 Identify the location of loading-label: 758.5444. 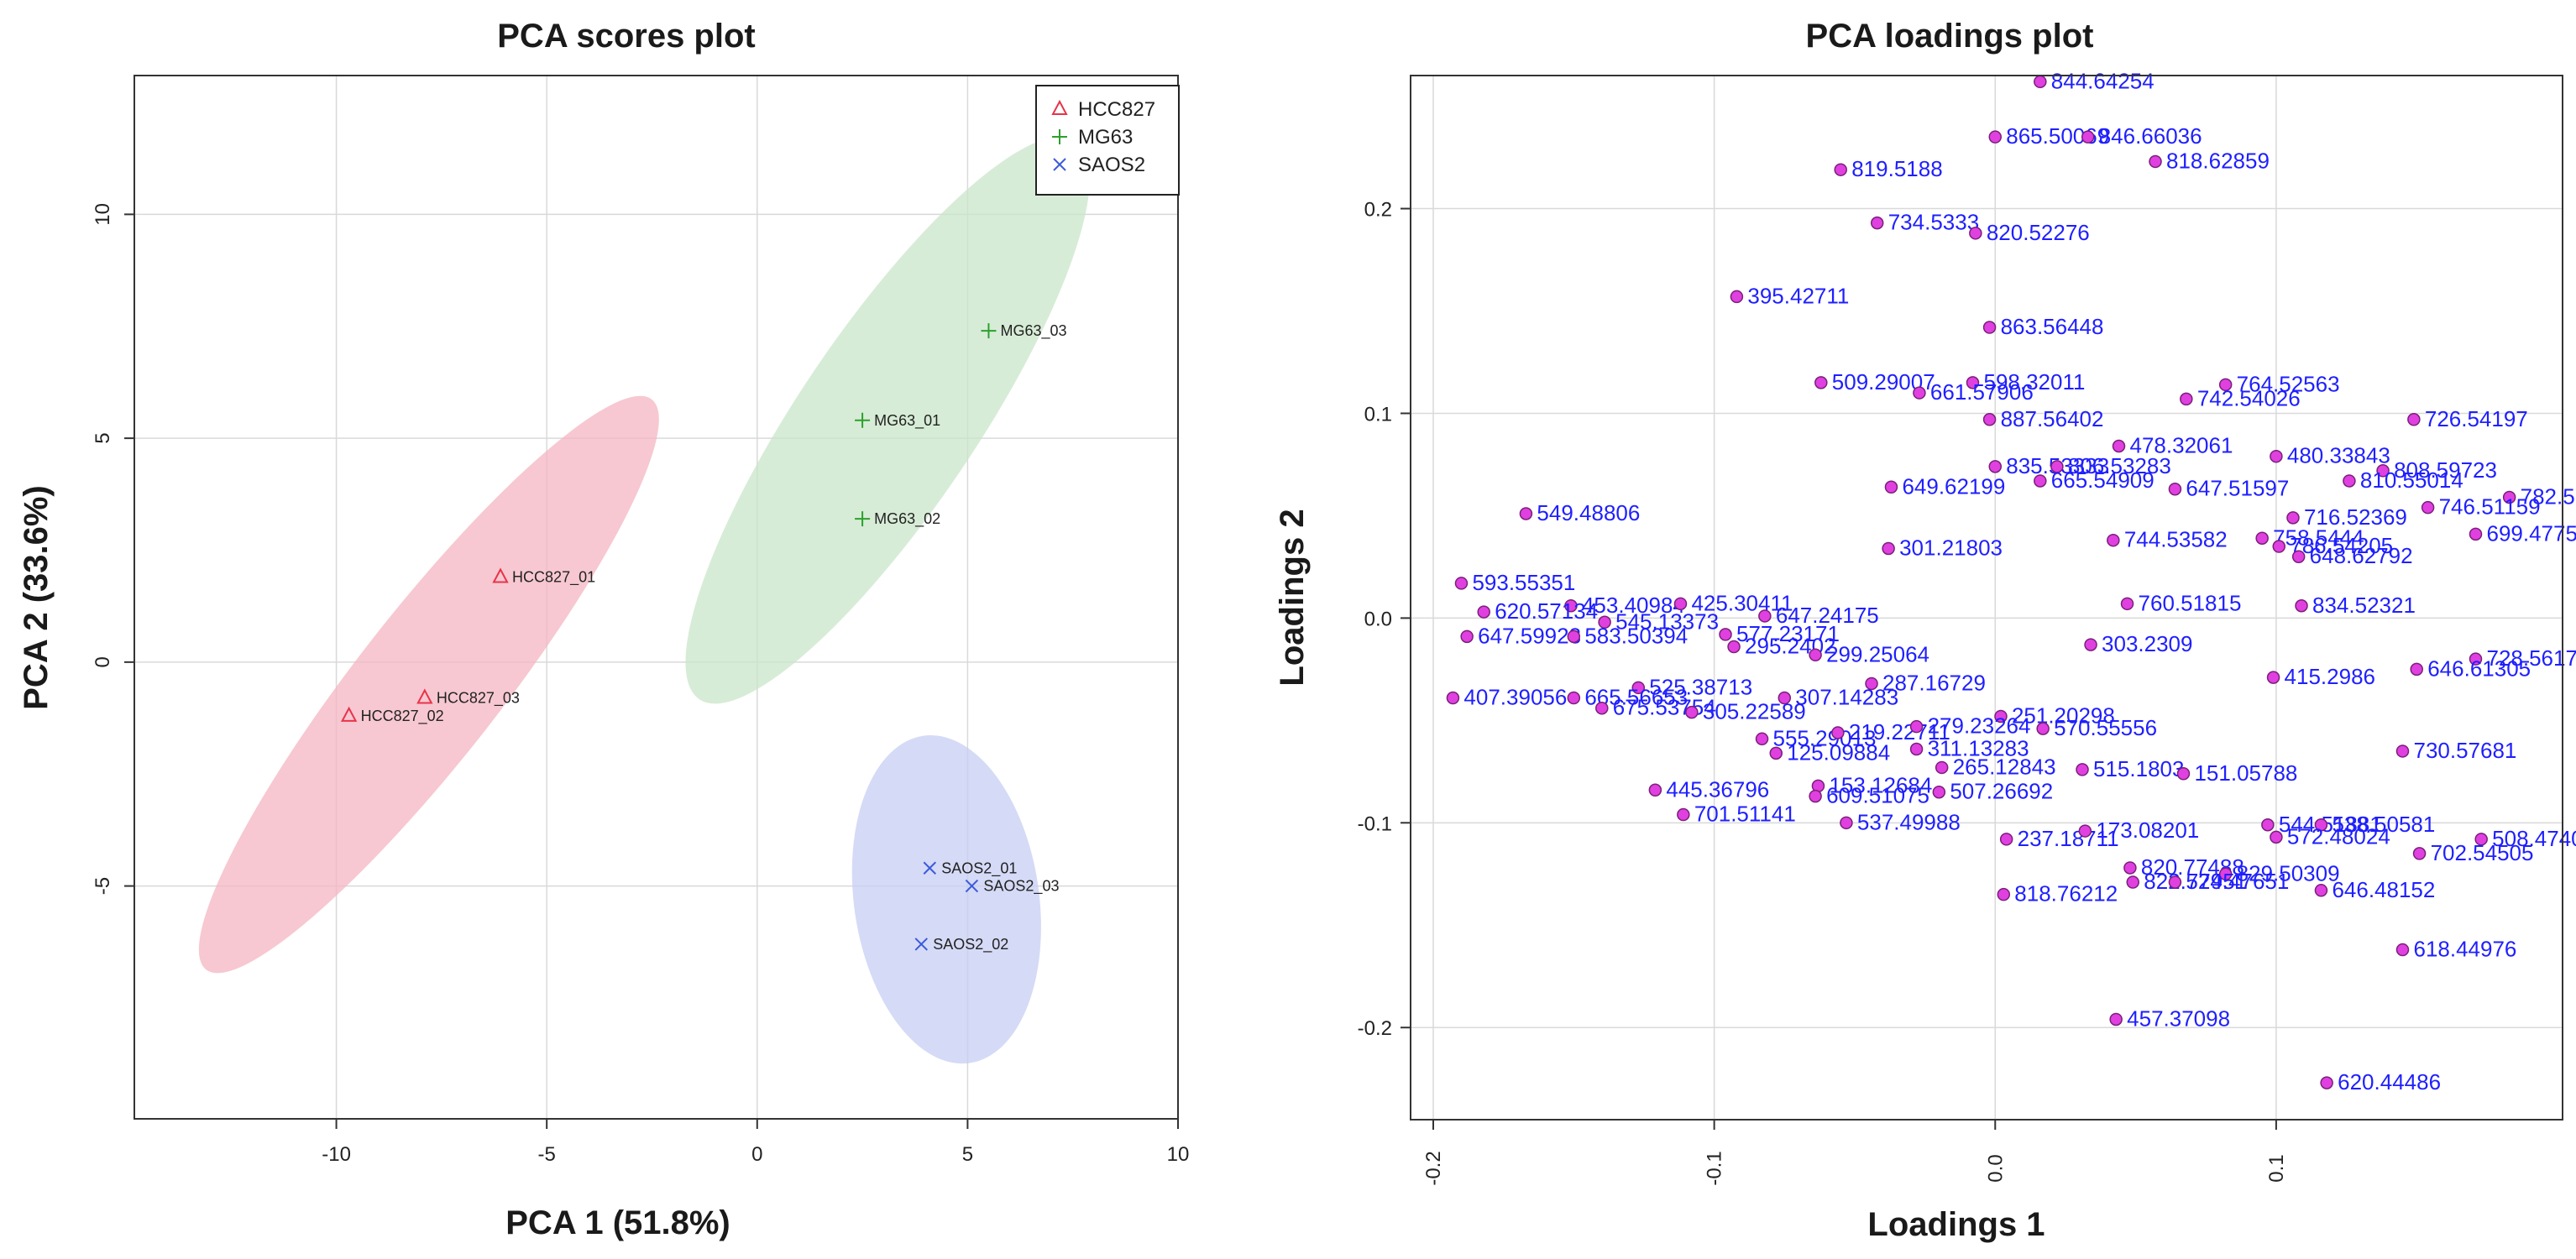
(2318, 537).